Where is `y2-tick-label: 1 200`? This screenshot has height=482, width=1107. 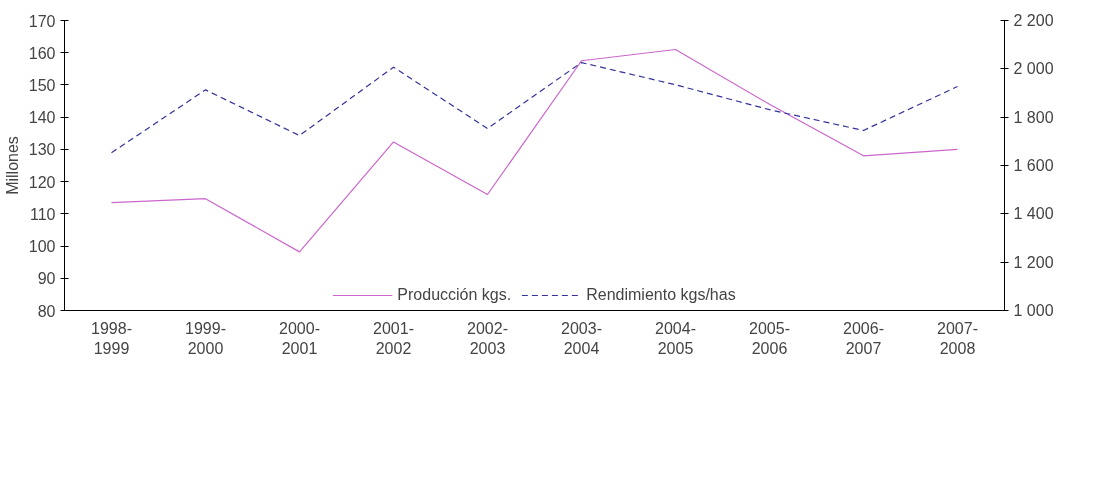 y2-tick-label: 1 200 is located at coordinates (1033, 262).